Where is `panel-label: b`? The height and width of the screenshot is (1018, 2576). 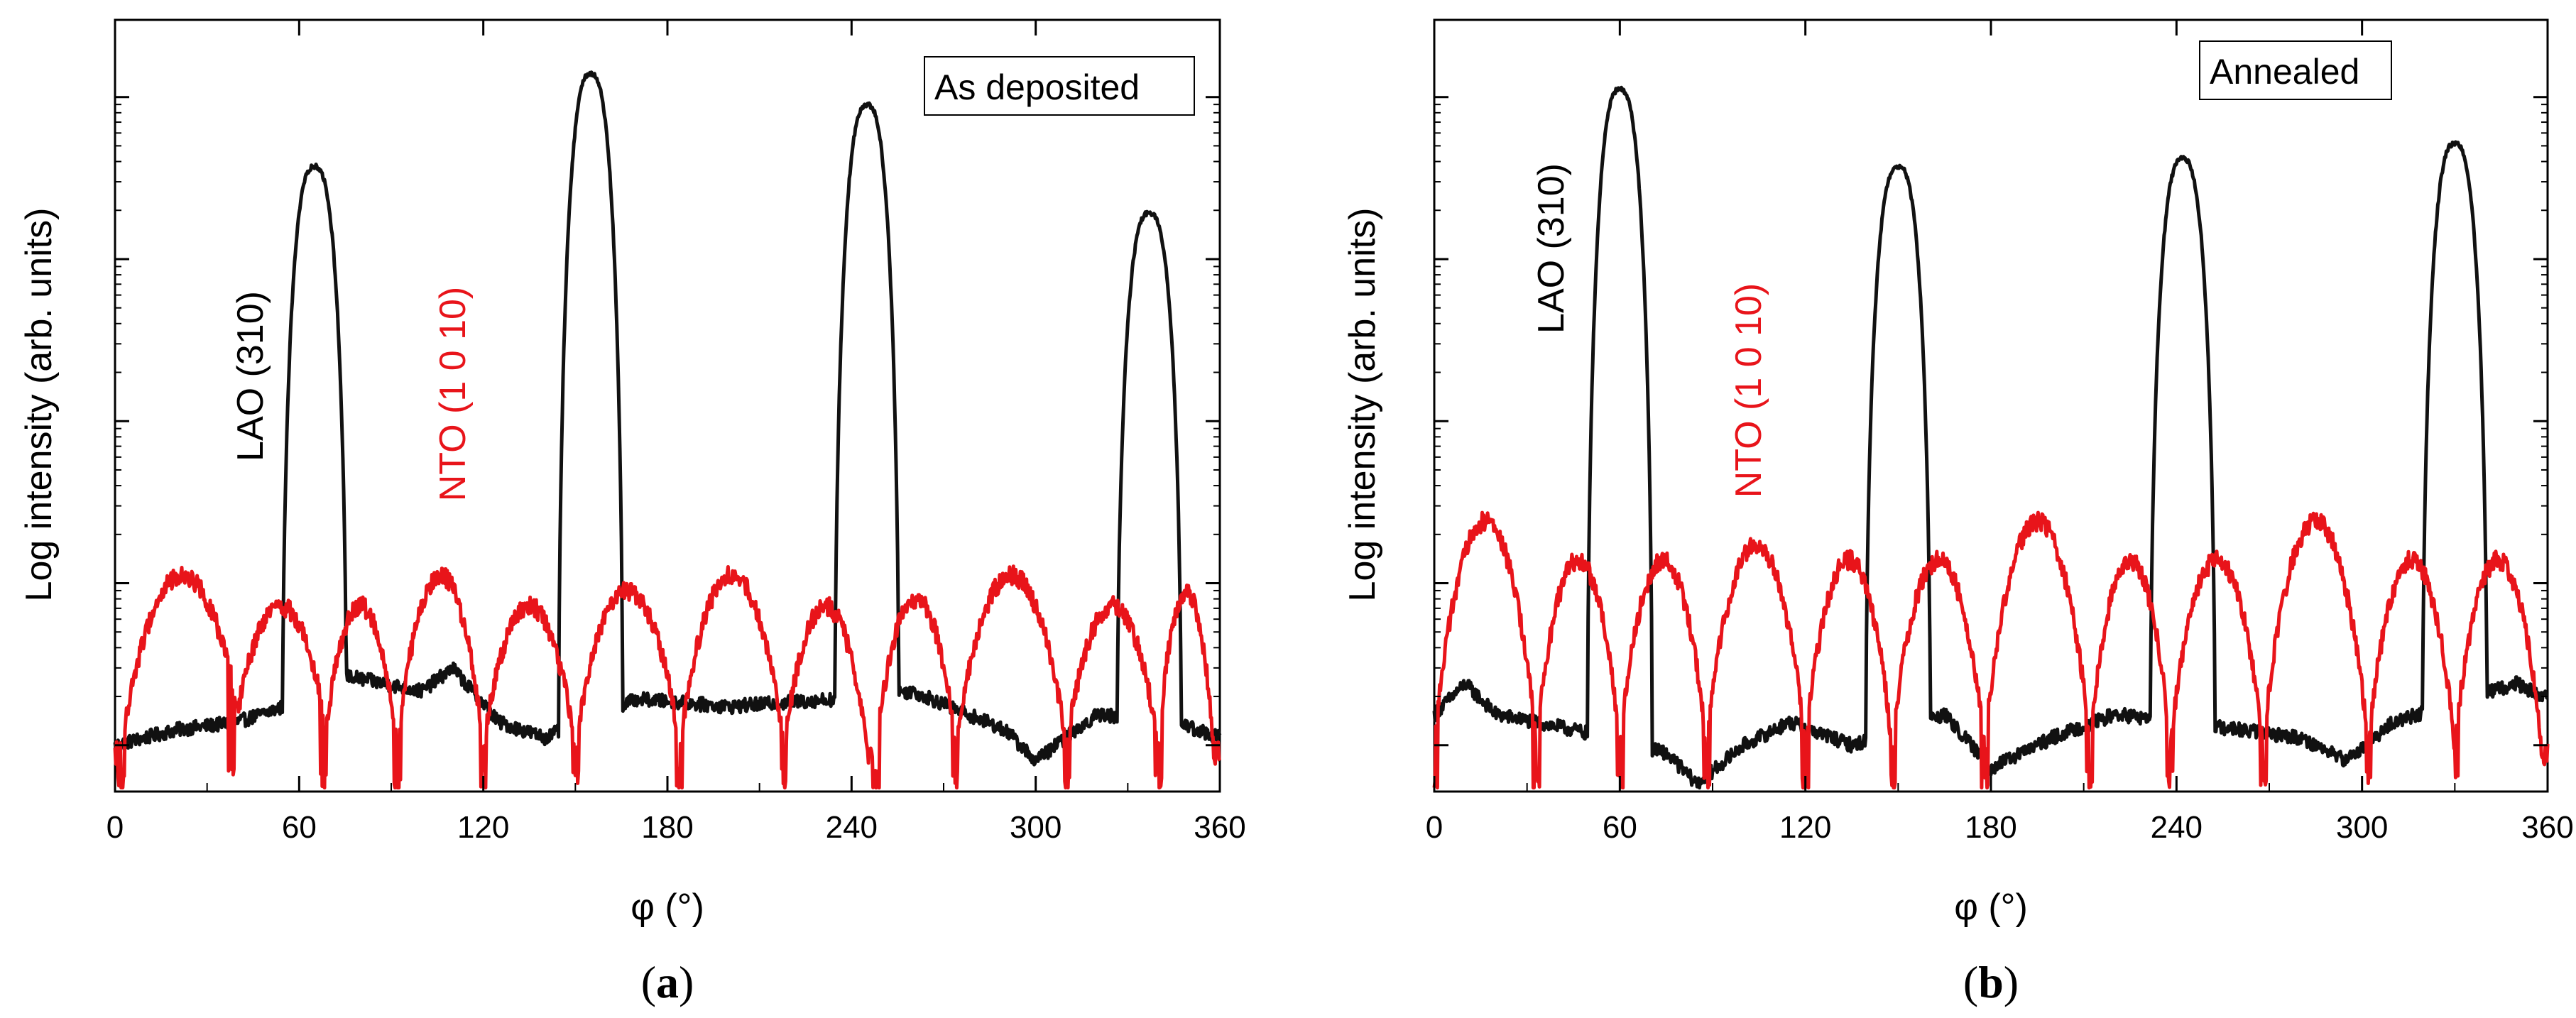
panel-label: b is located at coordinates (1991, 982).